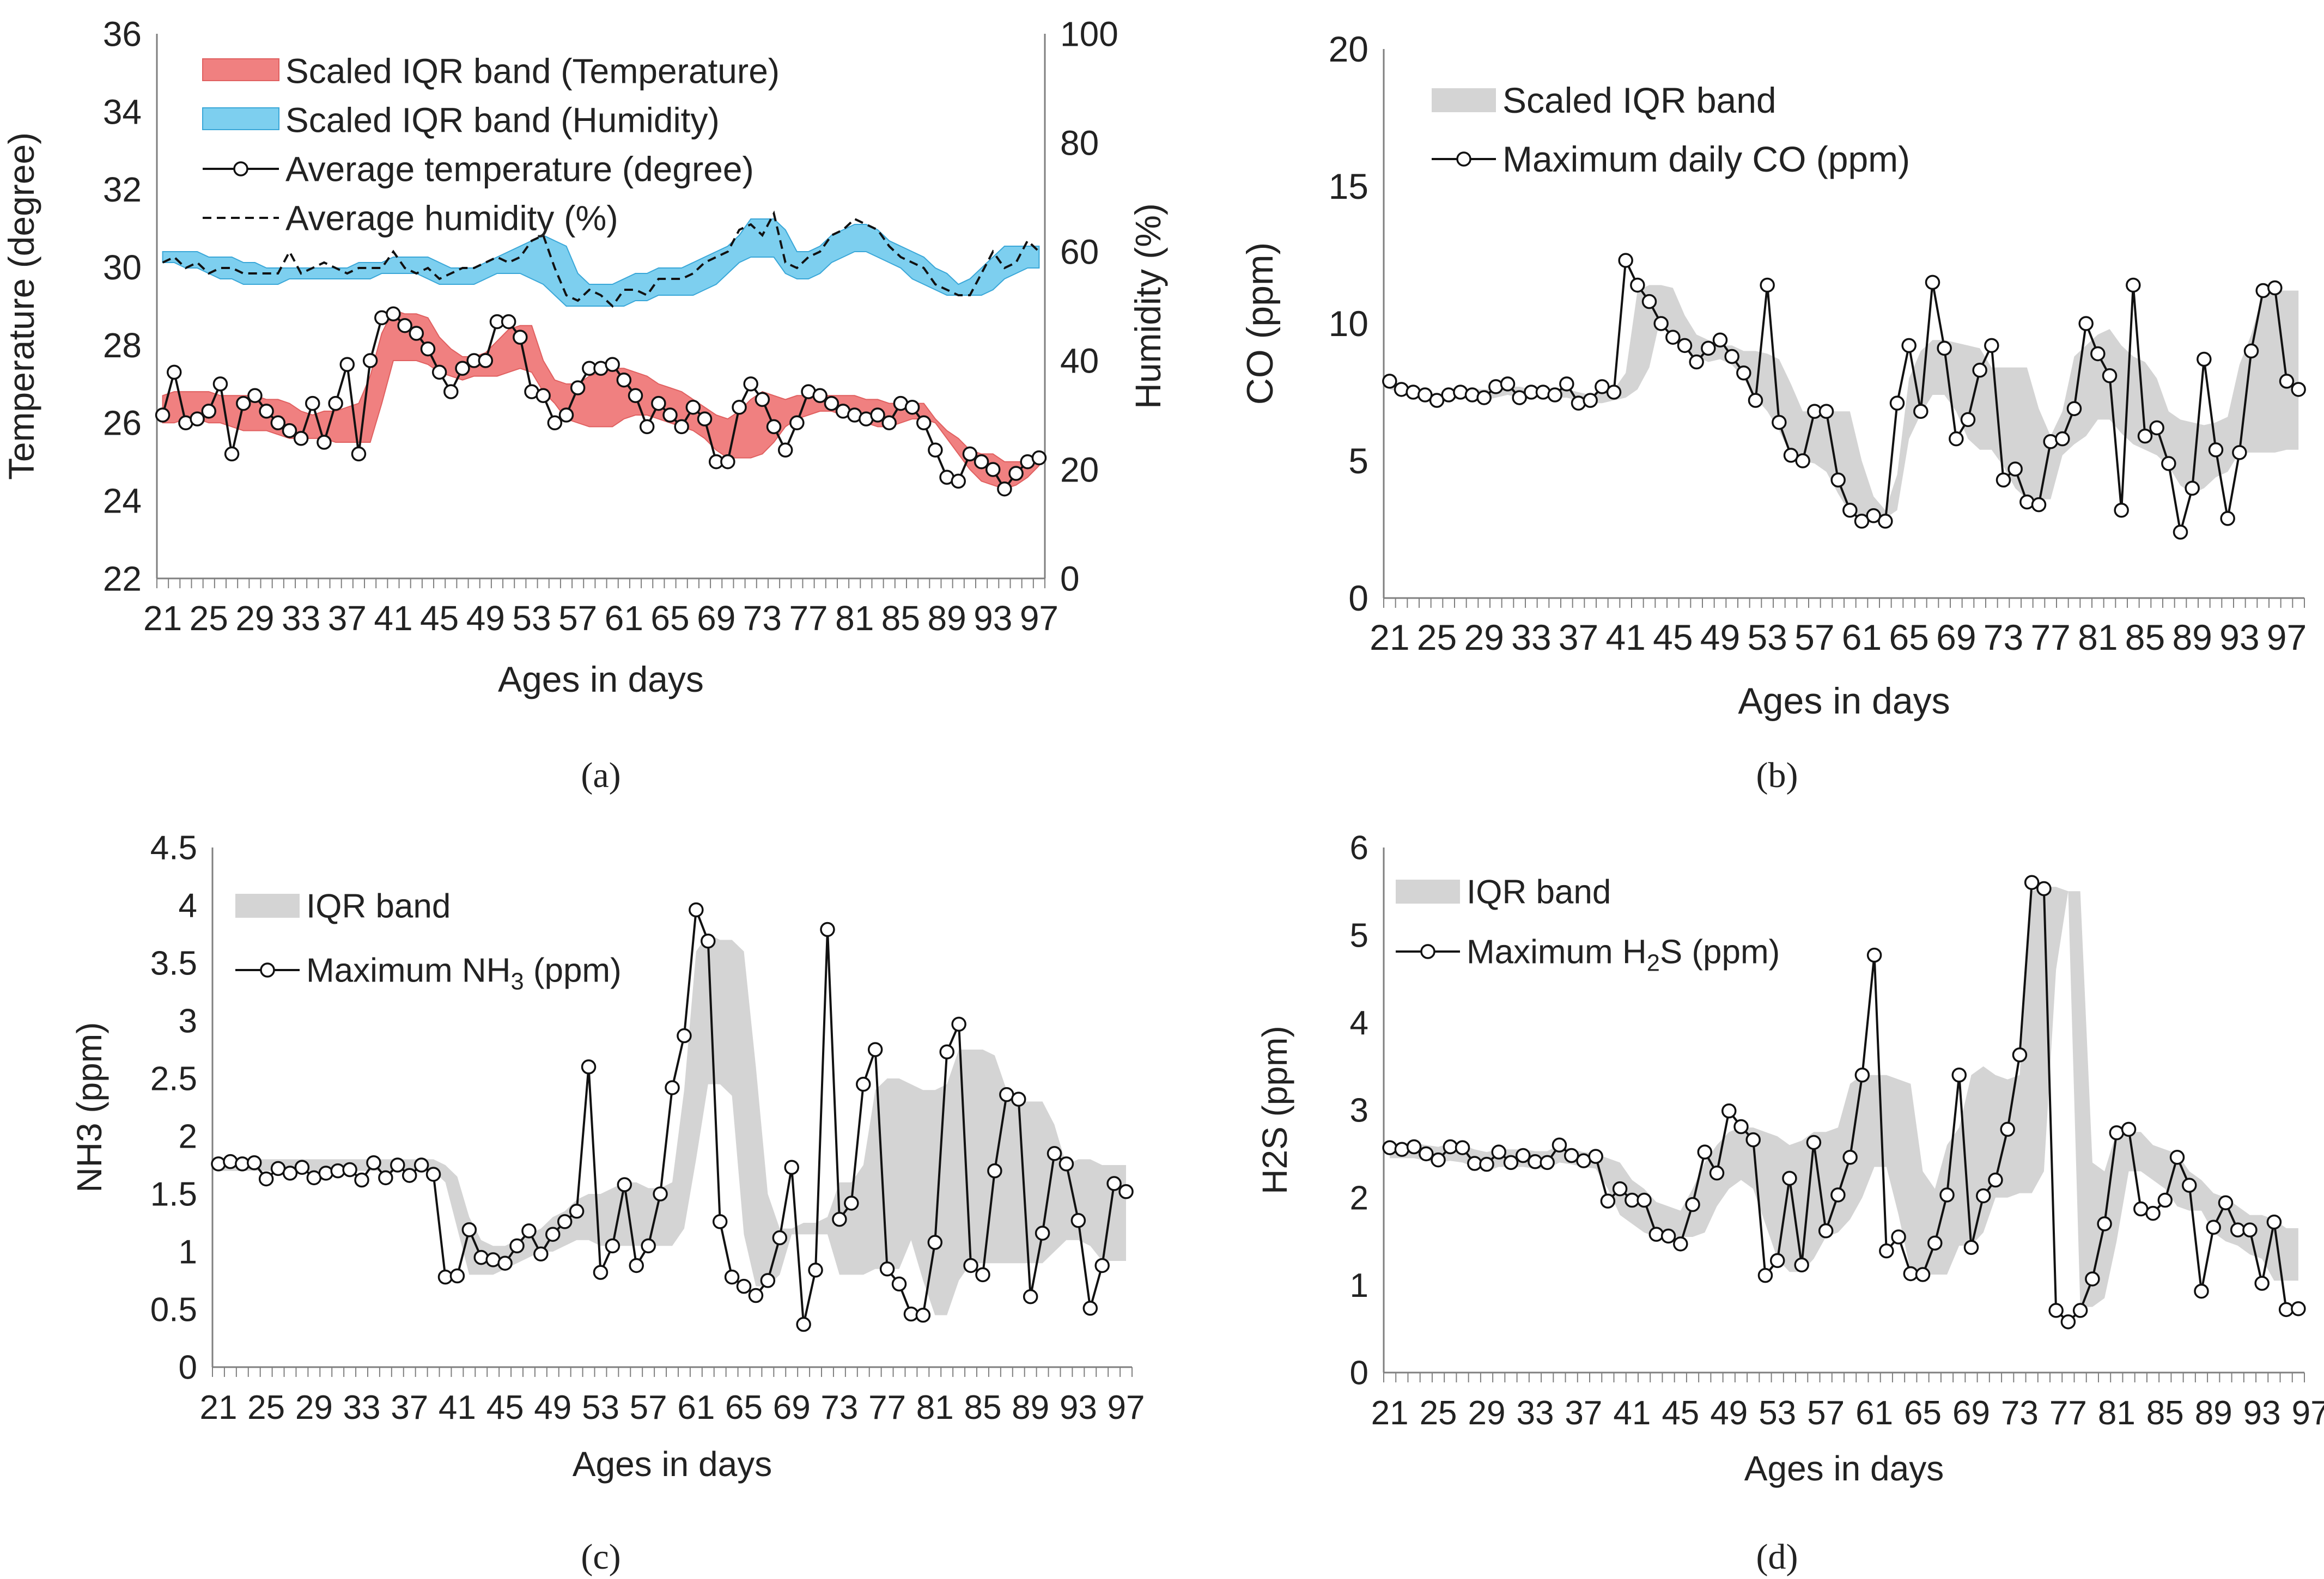 The image size is (2324, 1579). Describe the element at coordinates (2050, 637) in the screenshot. I see `x-tick-label: 77` at that location.